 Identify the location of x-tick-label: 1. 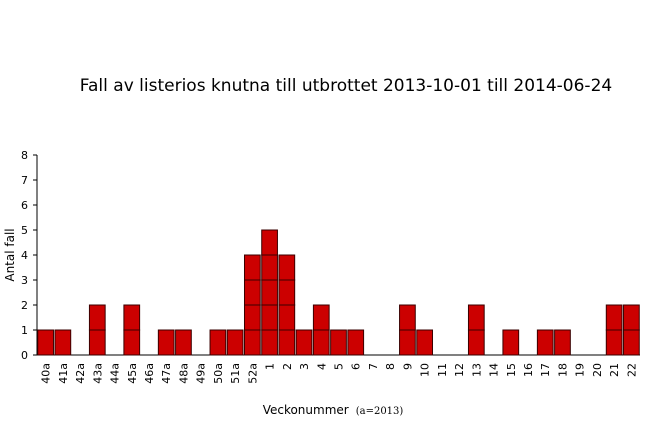
(270, 366).